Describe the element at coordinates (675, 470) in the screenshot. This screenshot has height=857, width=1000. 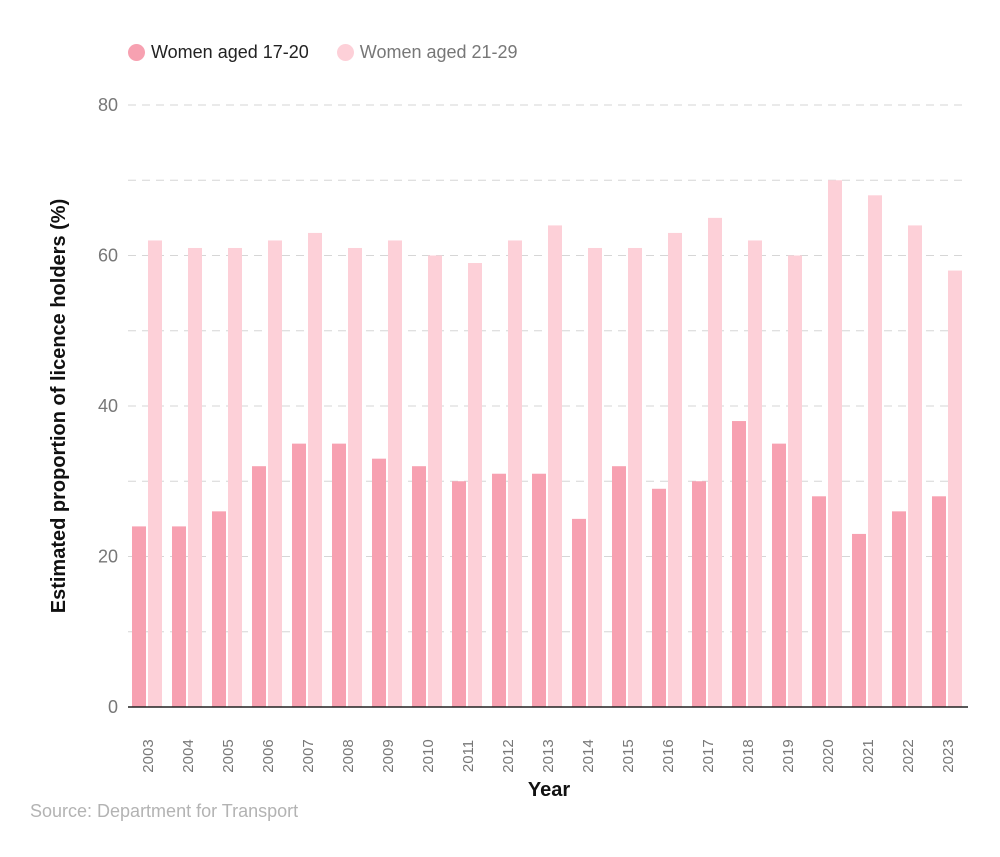
I see `bar-women-21-29-2016` at that location.